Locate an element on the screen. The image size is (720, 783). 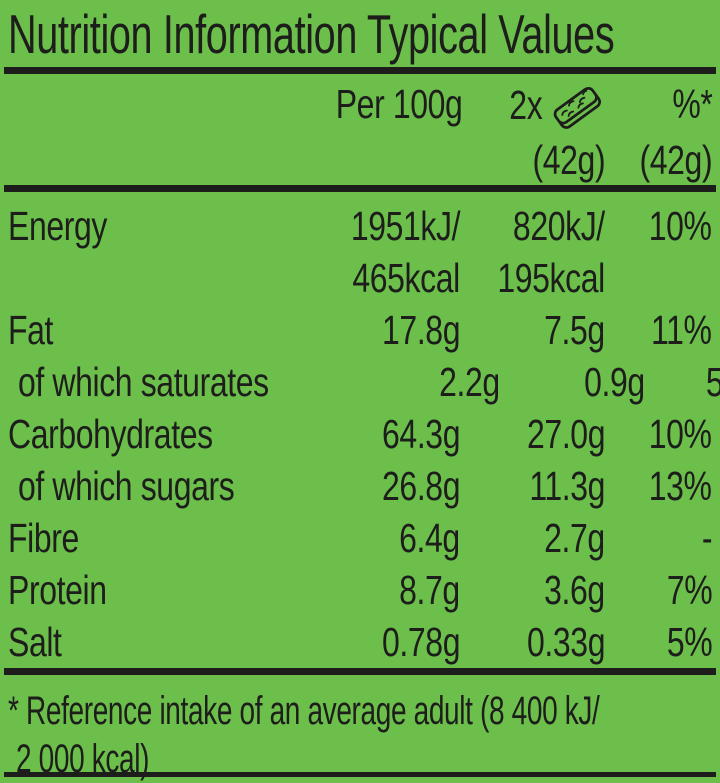
header-per-100g: Per 100g is located at coordinates (399, 104).